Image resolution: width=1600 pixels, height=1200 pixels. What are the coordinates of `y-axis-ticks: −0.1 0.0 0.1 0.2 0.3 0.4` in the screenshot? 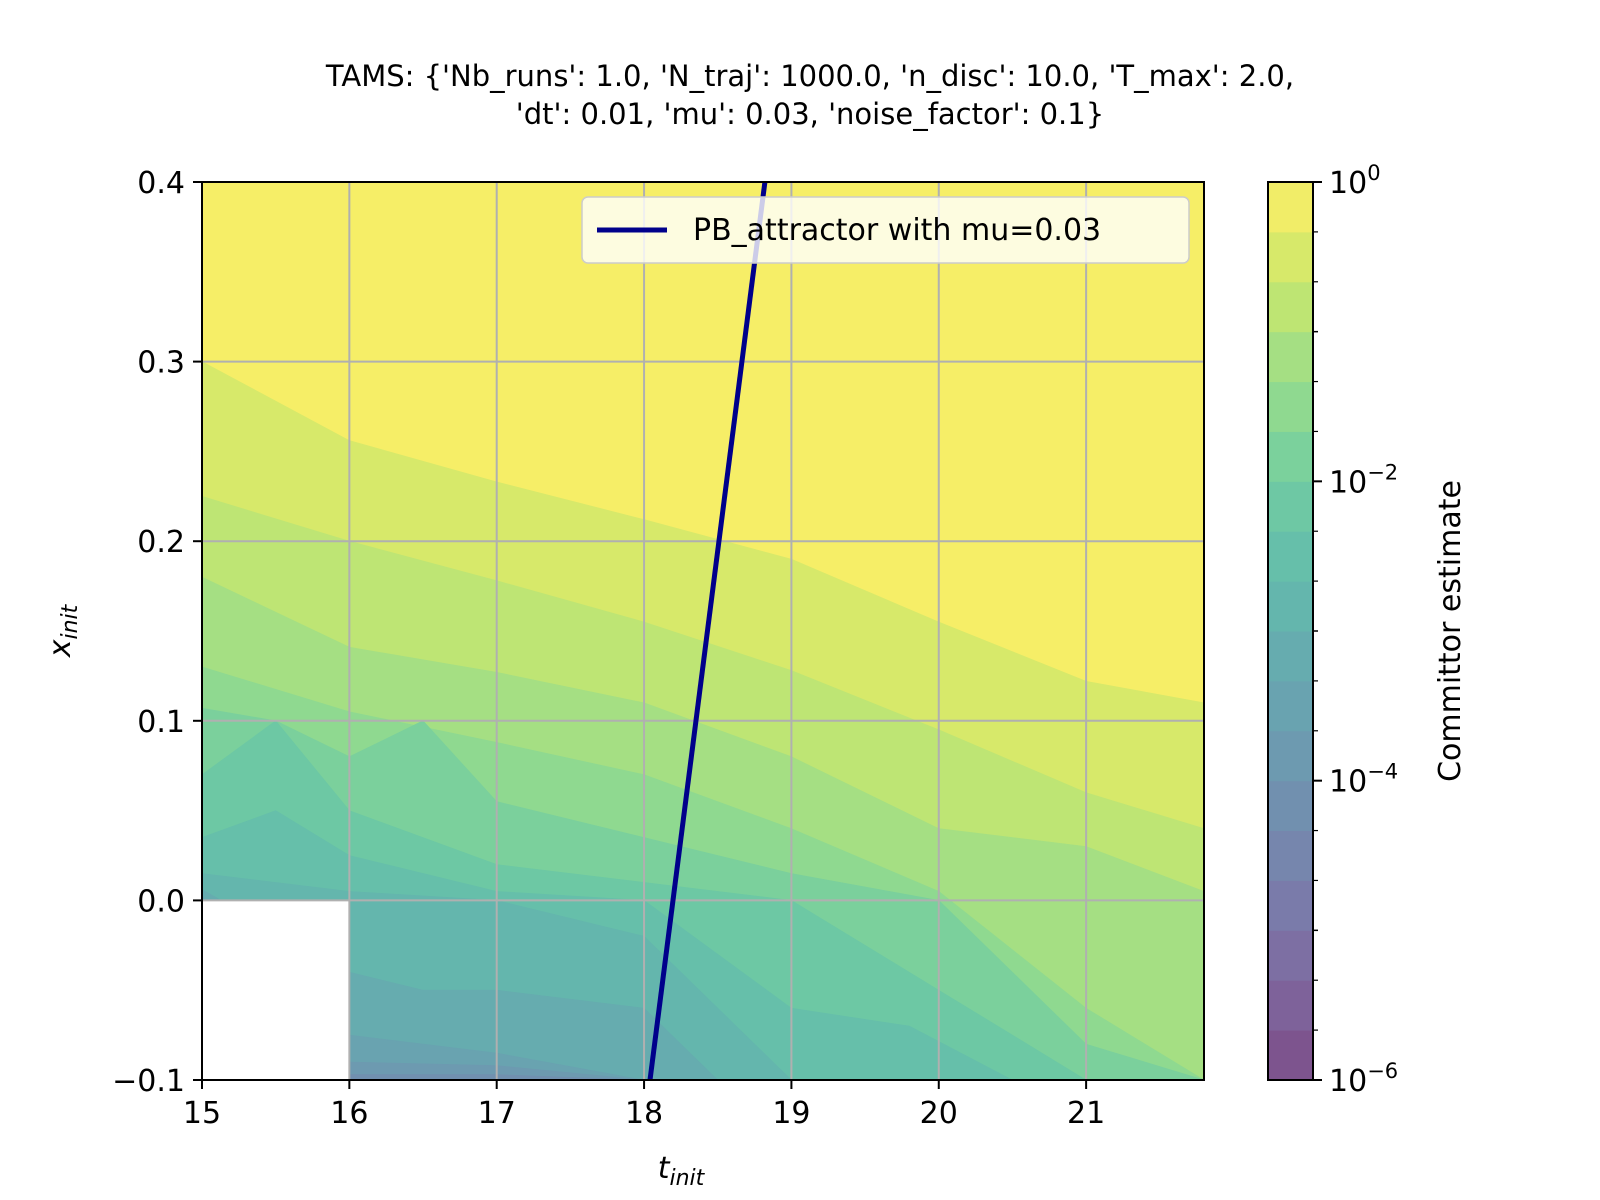 It's located at (157, 632).